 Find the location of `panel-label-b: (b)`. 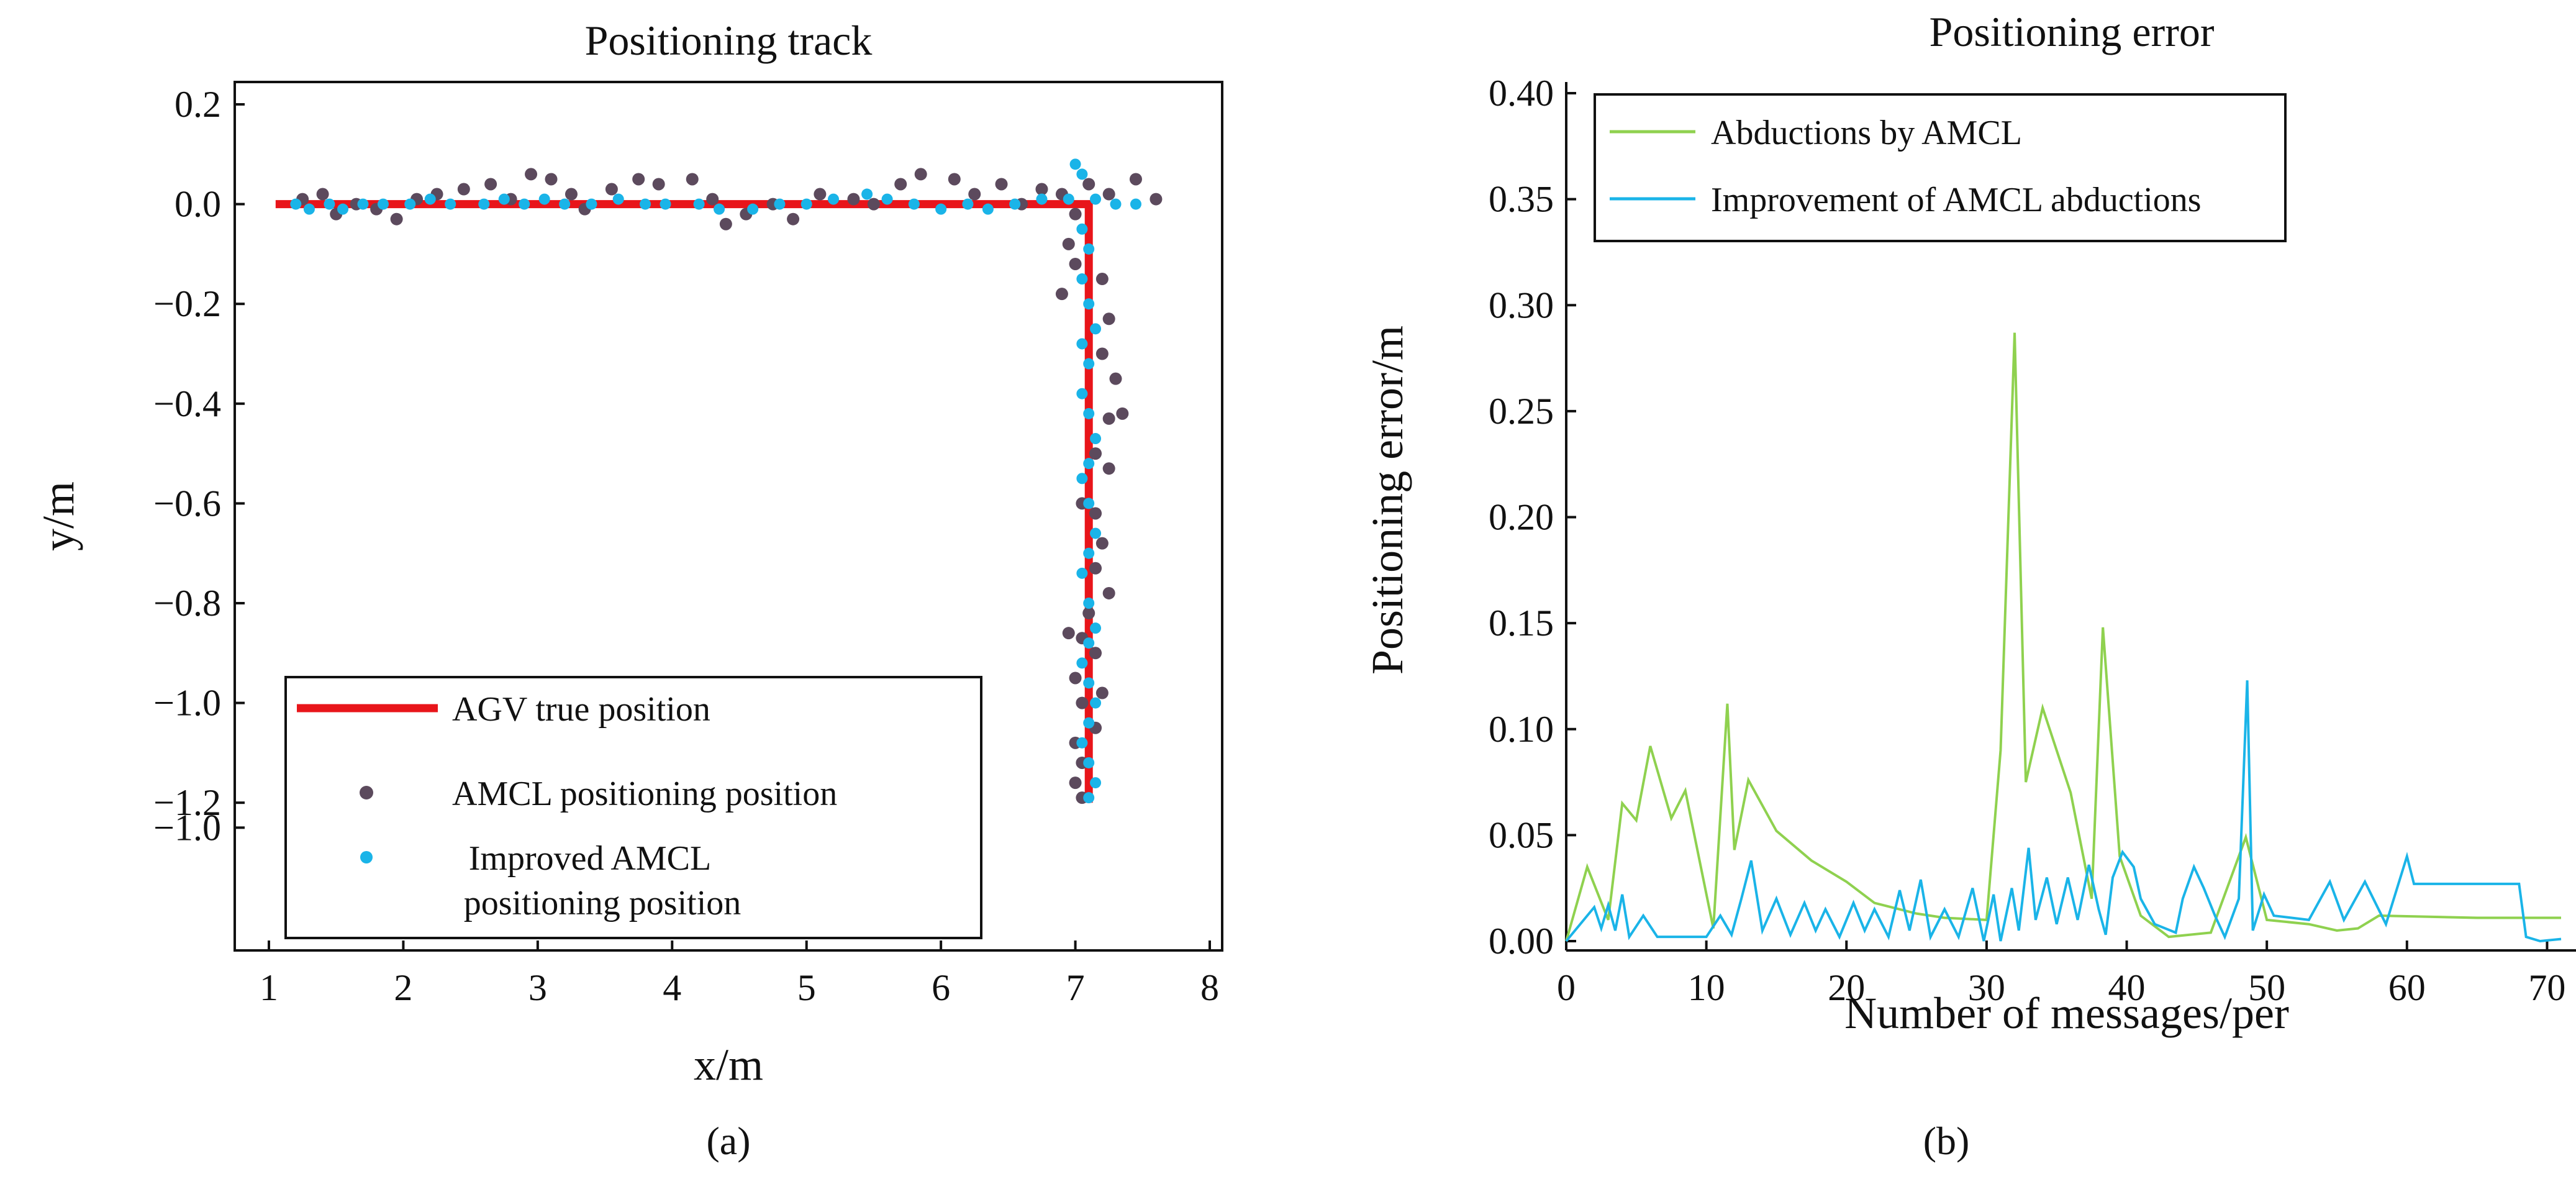

panel-label-b: (b) is located at coordinates (1946, 1141).